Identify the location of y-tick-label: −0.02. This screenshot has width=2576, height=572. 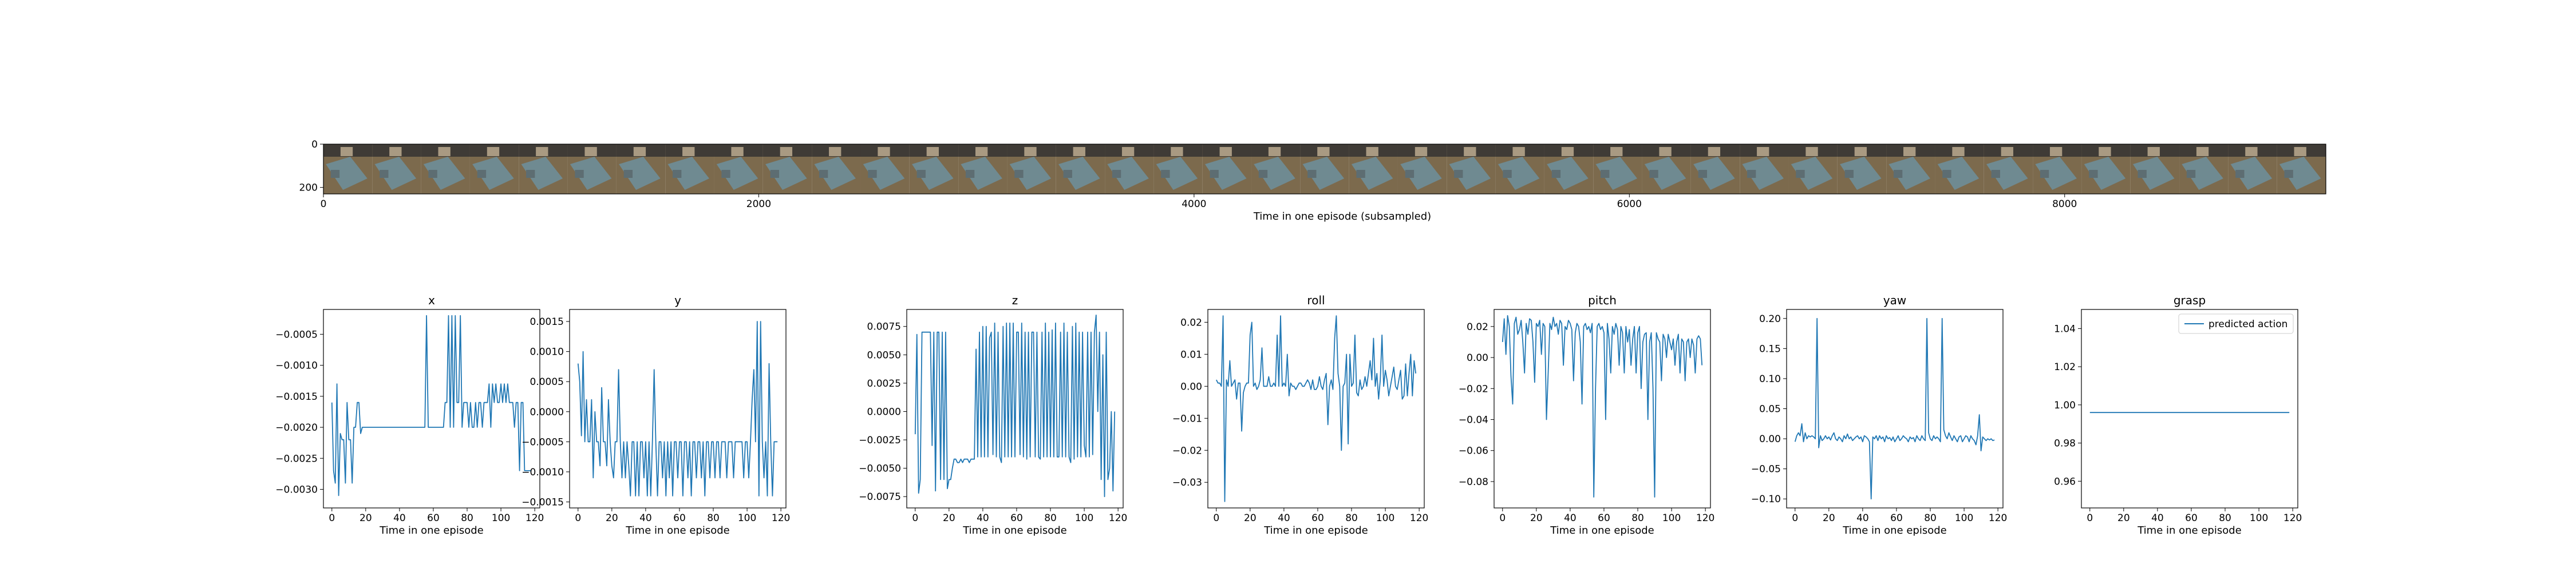
(1187, 450).